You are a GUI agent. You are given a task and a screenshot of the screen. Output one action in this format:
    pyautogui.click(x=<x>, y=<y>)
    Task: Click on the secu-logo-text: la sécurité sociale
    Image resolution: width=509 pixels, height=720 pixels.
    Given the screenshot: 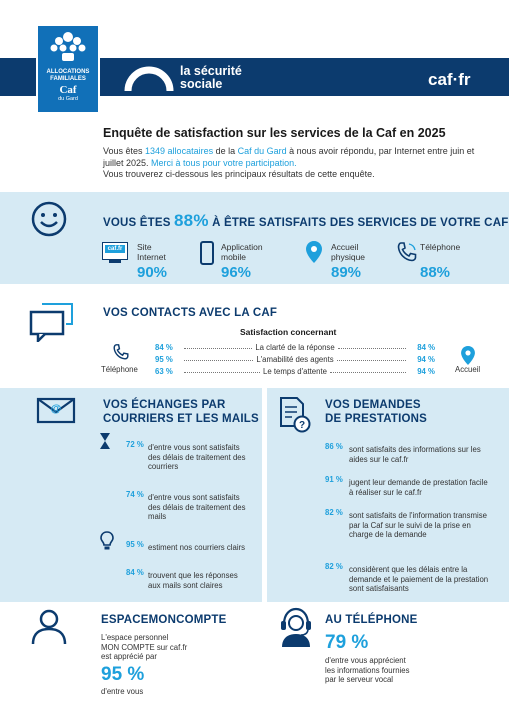 What is the action you would take?
    pyautogui.click(x=211, y=78)
    